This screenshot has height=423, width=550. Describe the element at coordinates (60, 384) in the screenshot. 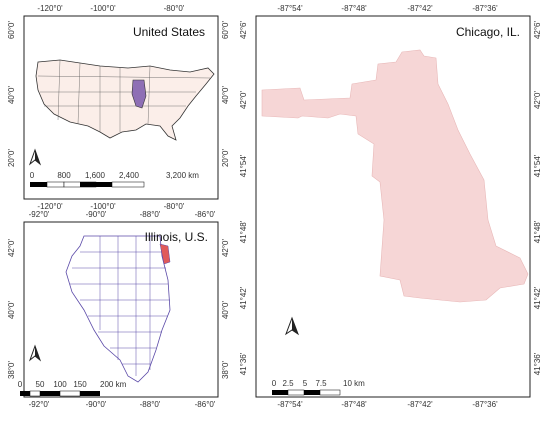

I see `scale-label: 100` at that location.